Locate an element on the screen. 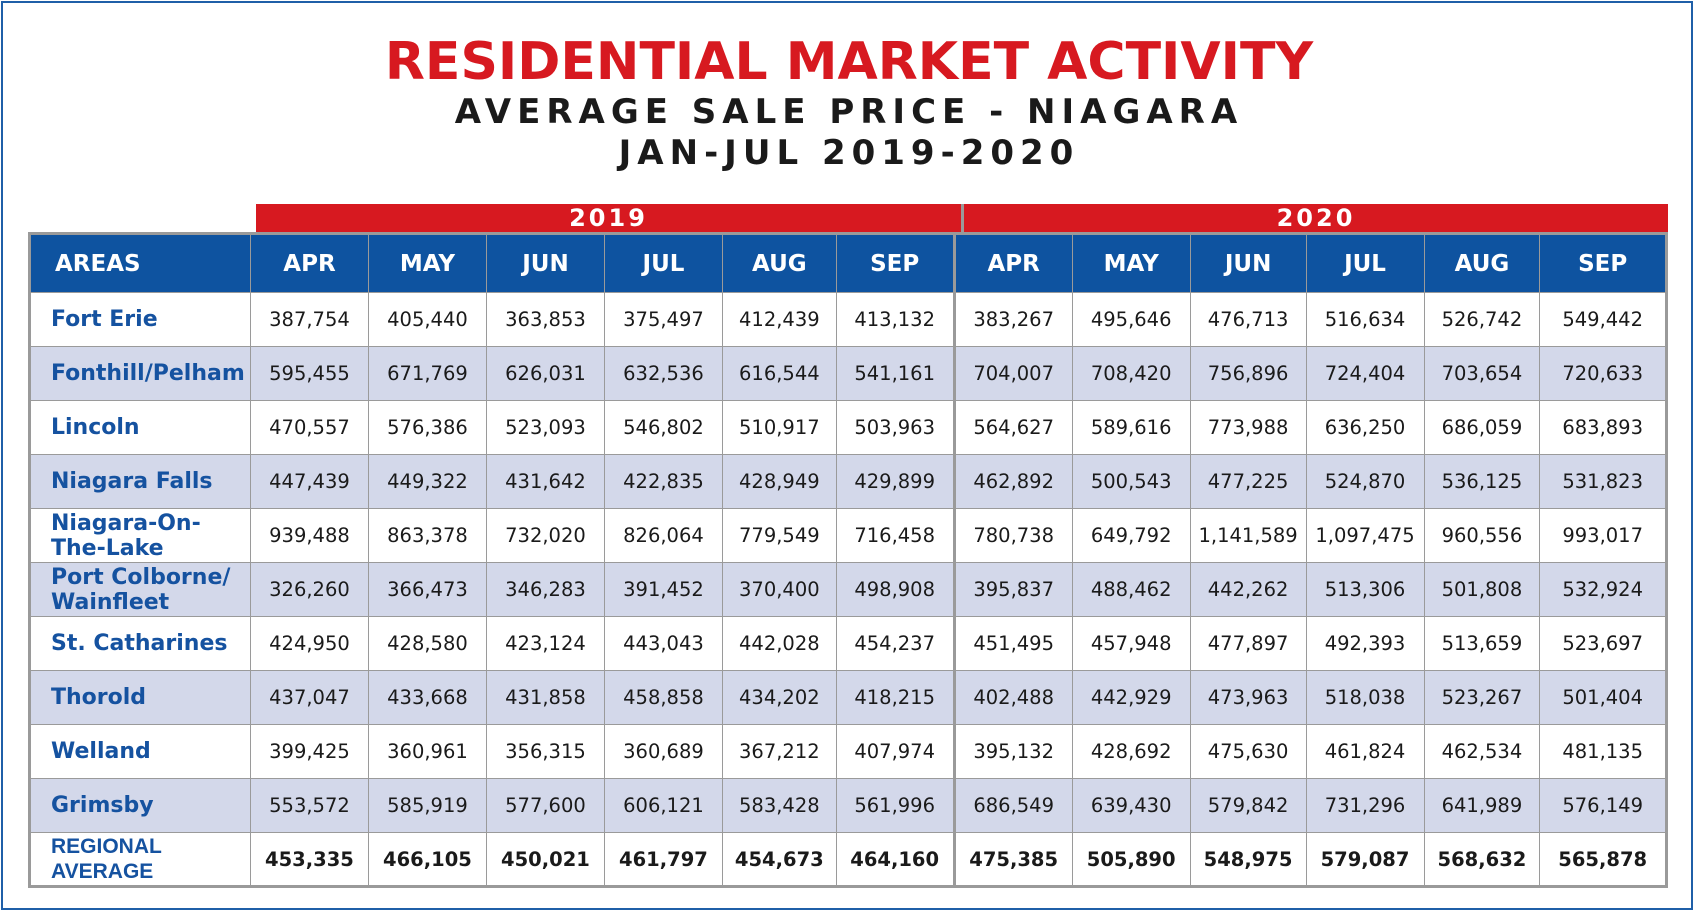 The image size is (1698, 915). area-name-cell: Niagara Falls is located at coordinates (140, 481).